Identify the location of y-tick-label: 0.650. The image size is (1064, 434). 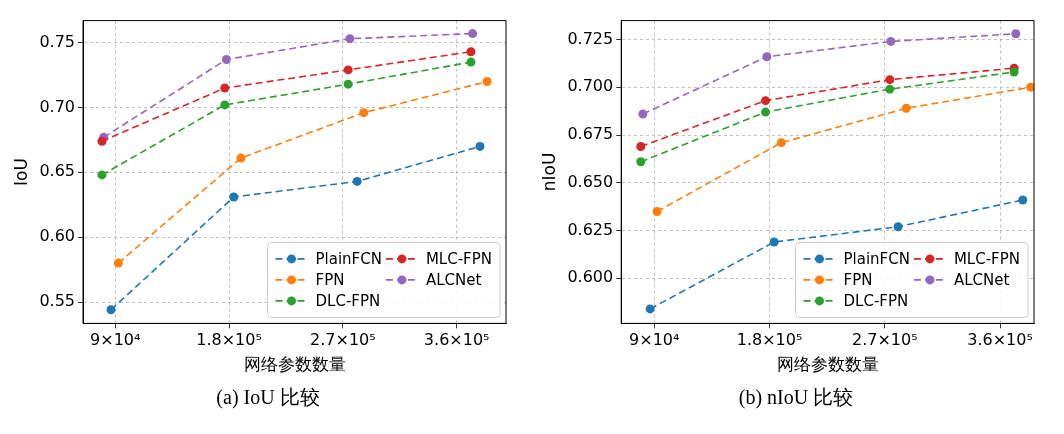
(590, 181).